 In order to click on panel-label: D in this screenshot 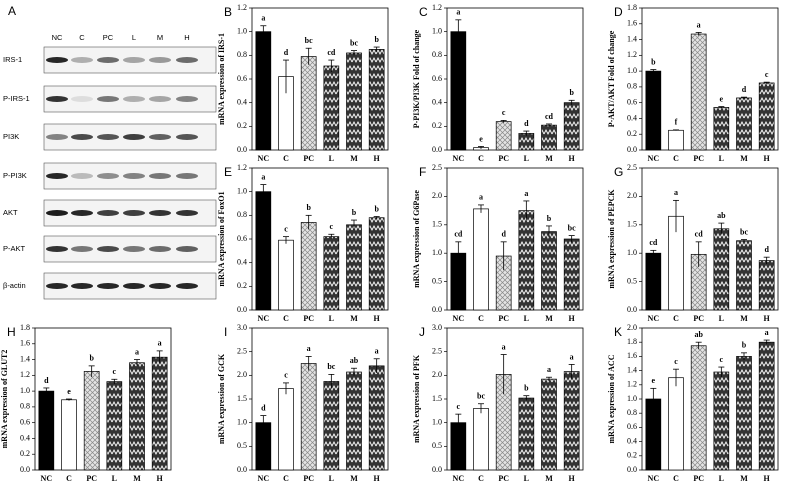, I will do `click(618, 12)`.